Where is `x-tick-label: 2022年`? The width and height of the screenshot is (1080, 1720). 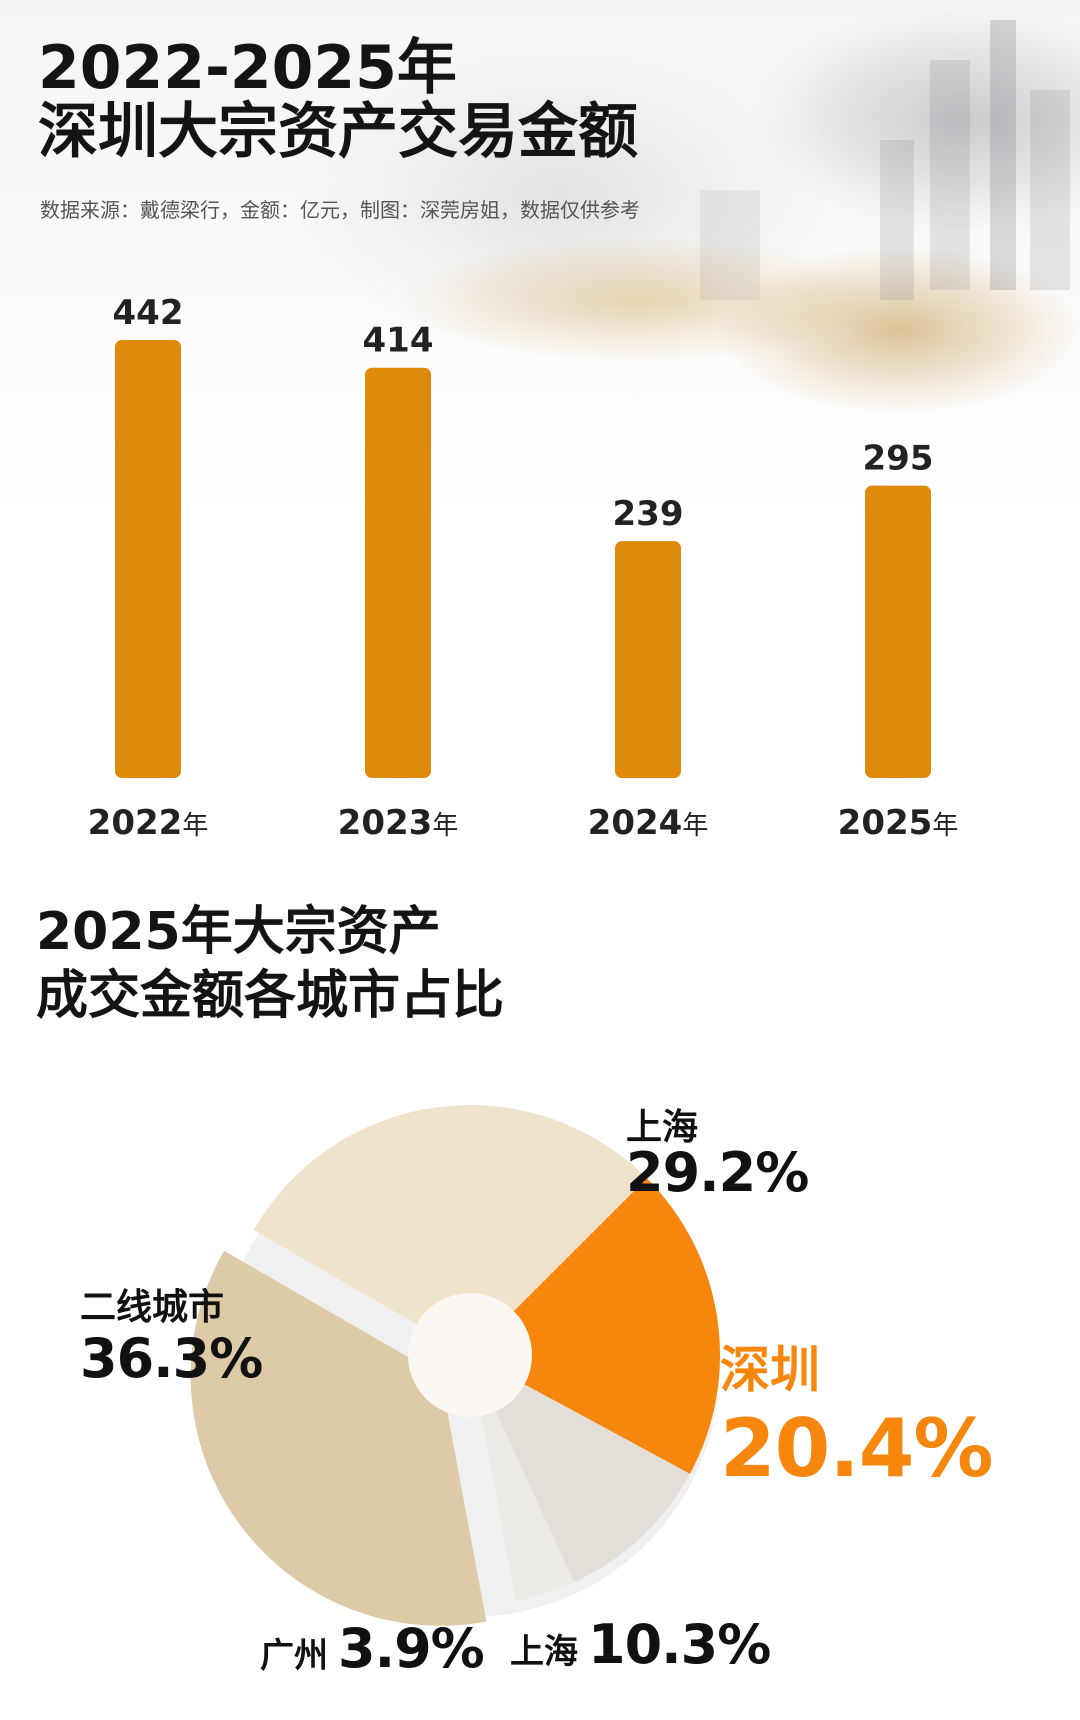 x-tick-label: 2022年 is located at coordinates (148, 823).